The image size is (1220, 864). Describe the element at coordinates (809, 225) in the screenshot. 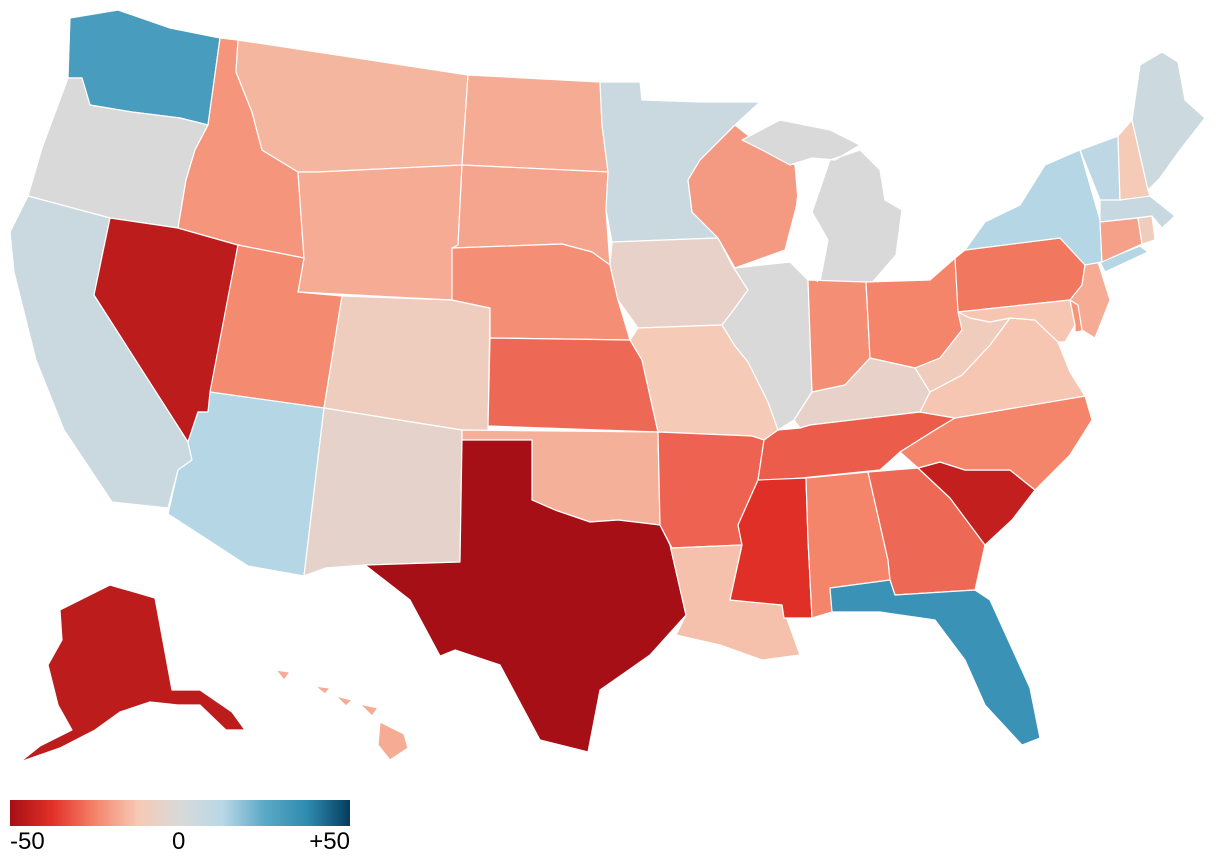

I see `lake-michigan` at that location.